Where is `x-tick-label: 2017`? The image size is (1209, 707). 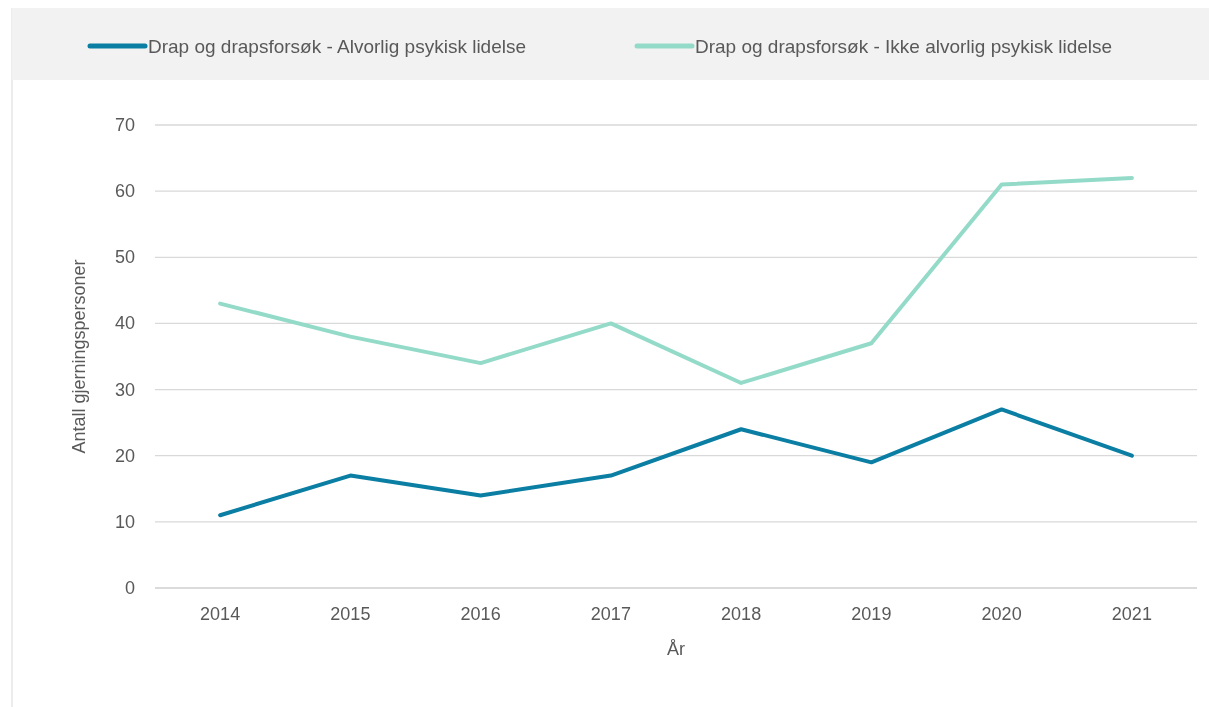
x-tick-label: 2017 is located at coordinates (610, 614).